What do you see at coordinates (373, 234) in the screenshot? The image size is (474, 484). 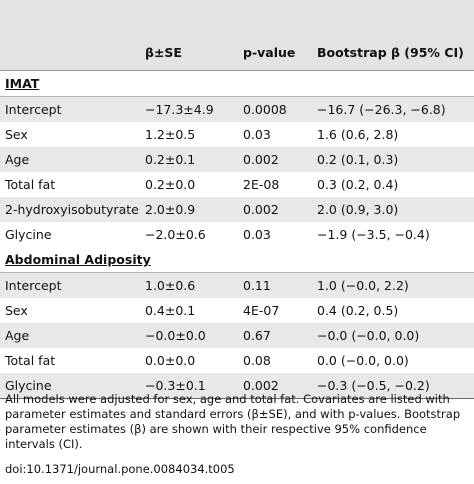 I see `cell: −1.9 (−3.5, −0.4)` at bounding box center [373, 234].